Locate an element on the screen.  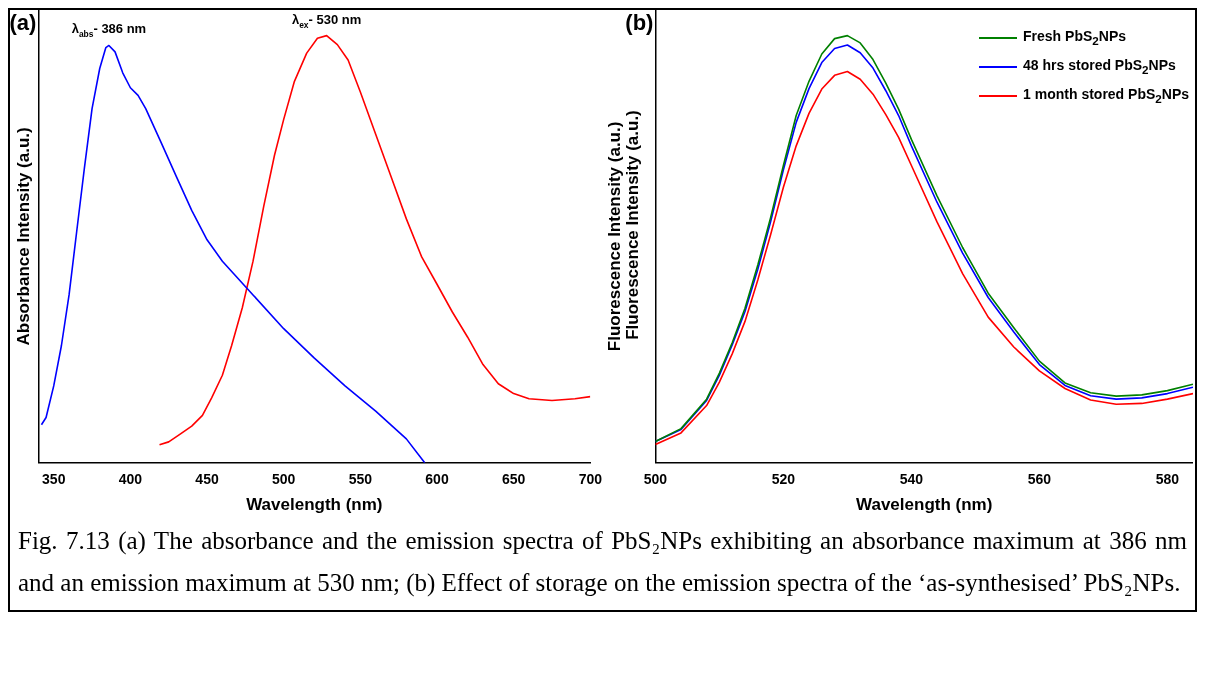
x-tick-label: 650 is located at coordinates (513, 479).